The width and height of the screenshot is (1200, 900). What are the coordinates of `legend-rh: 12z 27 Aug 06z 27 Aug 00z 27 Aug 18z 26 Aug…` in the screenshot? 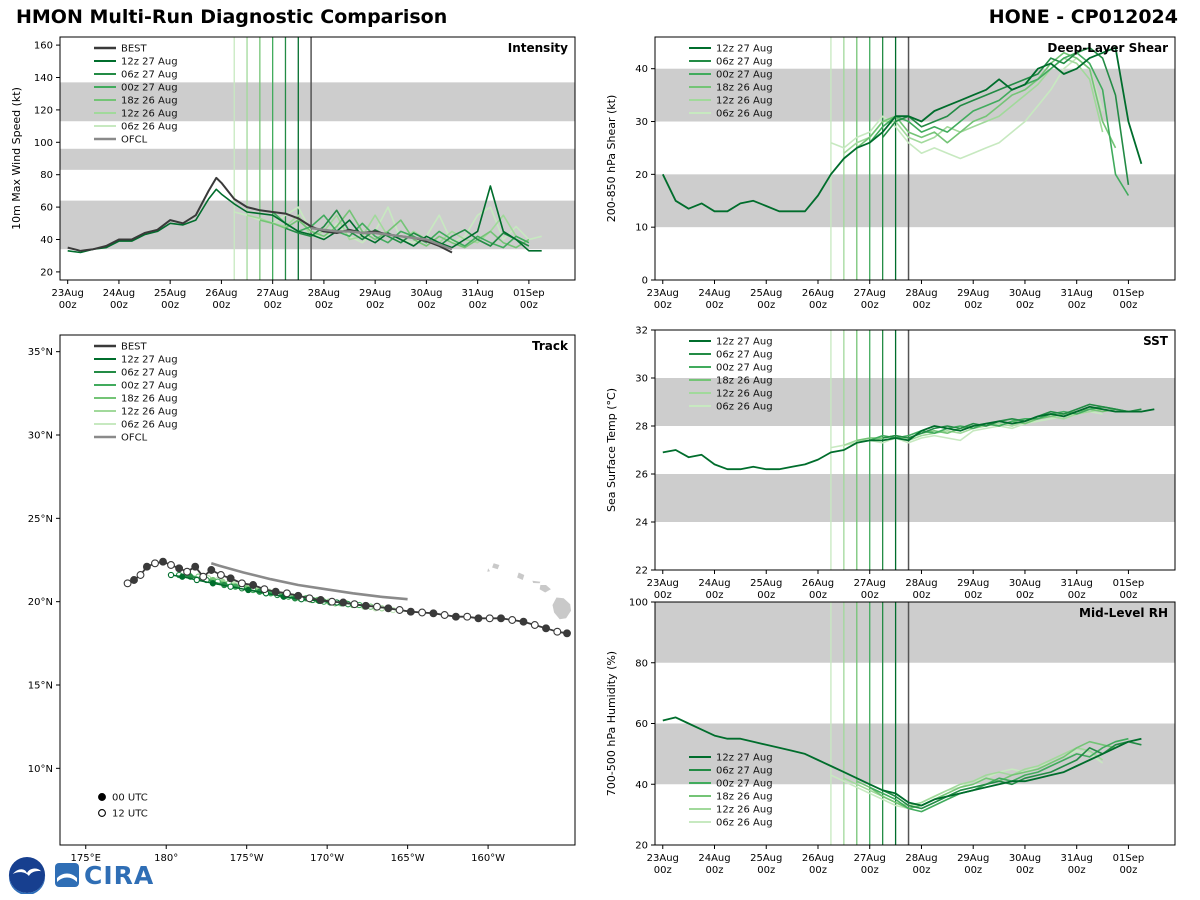 It's located at (731, 791).